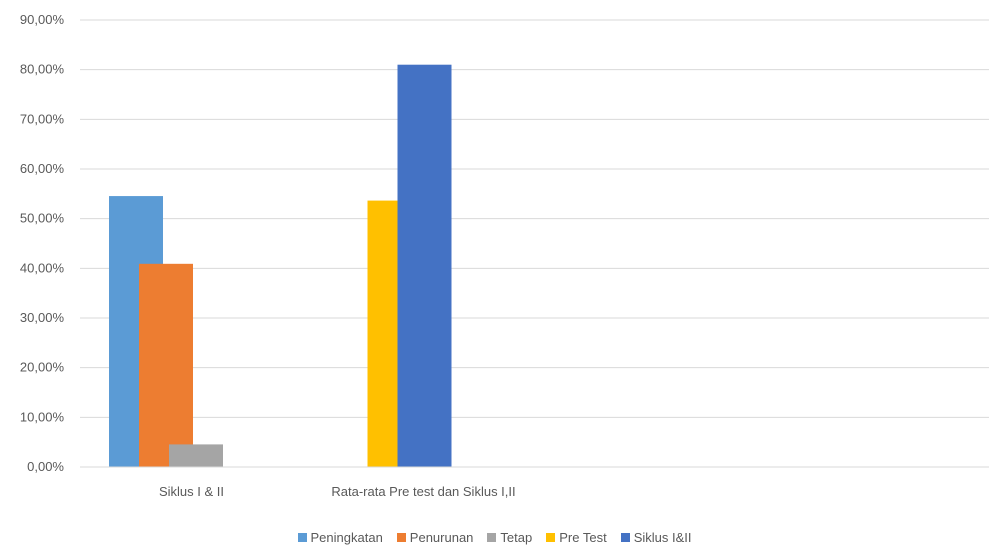  What do you see at coordinates (42, 218) in the screenshot?
I see `y-tick-label: 50,00%` at bounding box center [42, 218].